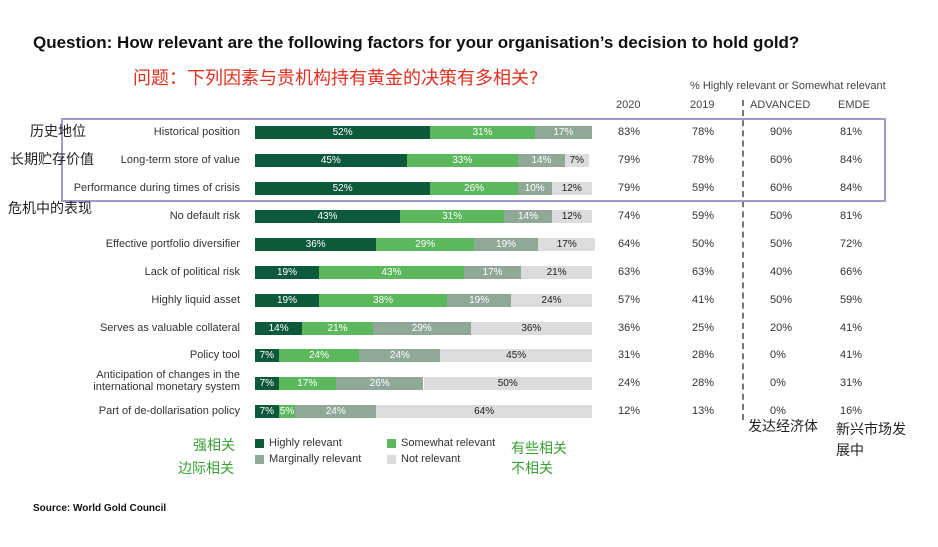  What do you see at coordinates (279, 328) in the screenshot?
I see `bar-segment: 14%` at bounding box center [279, 328].